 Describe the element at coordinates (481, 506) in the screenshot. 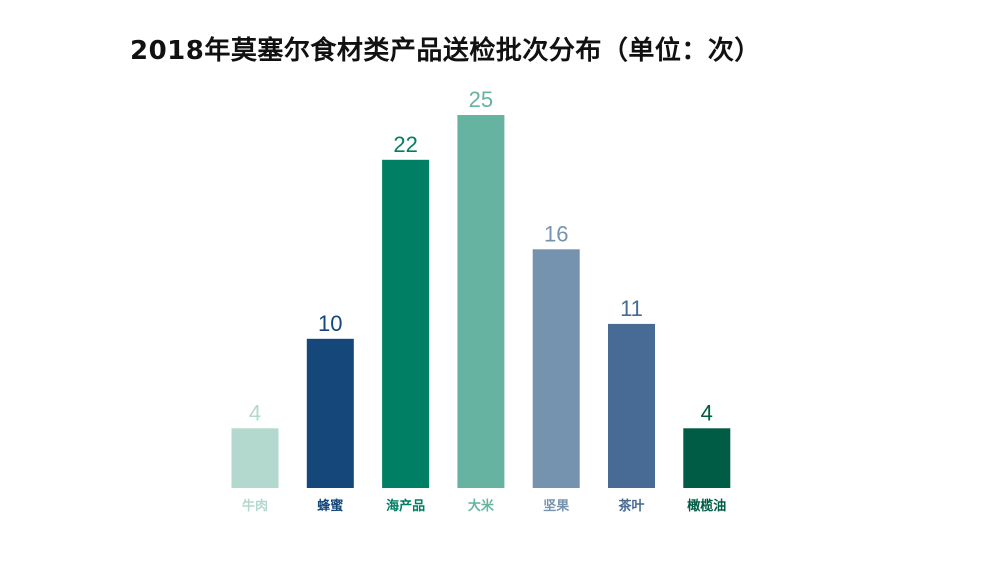

I see `category-label-3: 大米` at that location.